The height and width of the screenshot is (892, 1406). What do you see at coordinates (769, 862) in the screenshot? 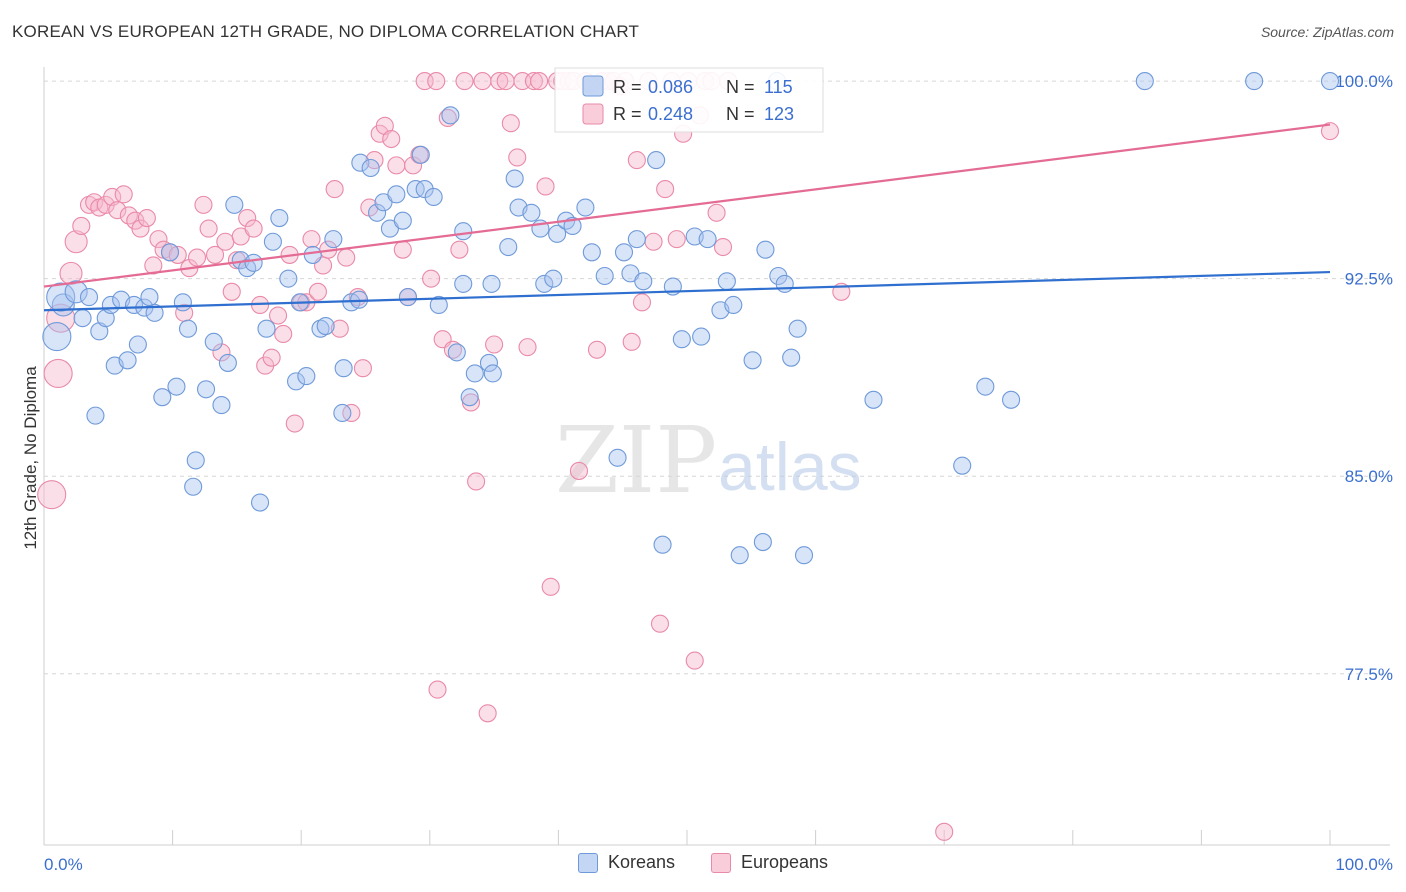
I see `legend-item-europeans: Europeans` at bounding box center [769, 862].